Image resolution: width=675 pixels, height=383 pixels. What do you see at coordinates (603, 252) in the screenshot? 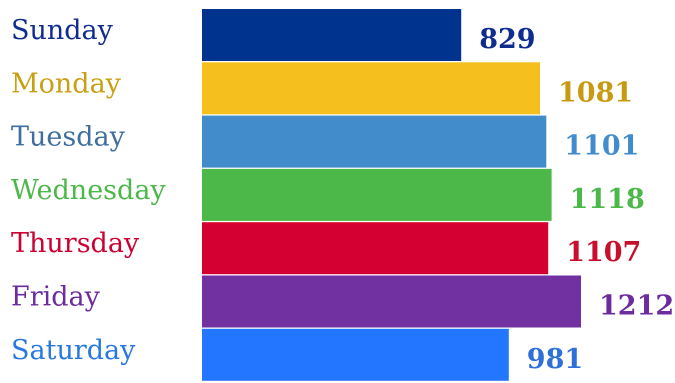
I see `value-label-thursday: 1107` at bounding box center [603, 252].